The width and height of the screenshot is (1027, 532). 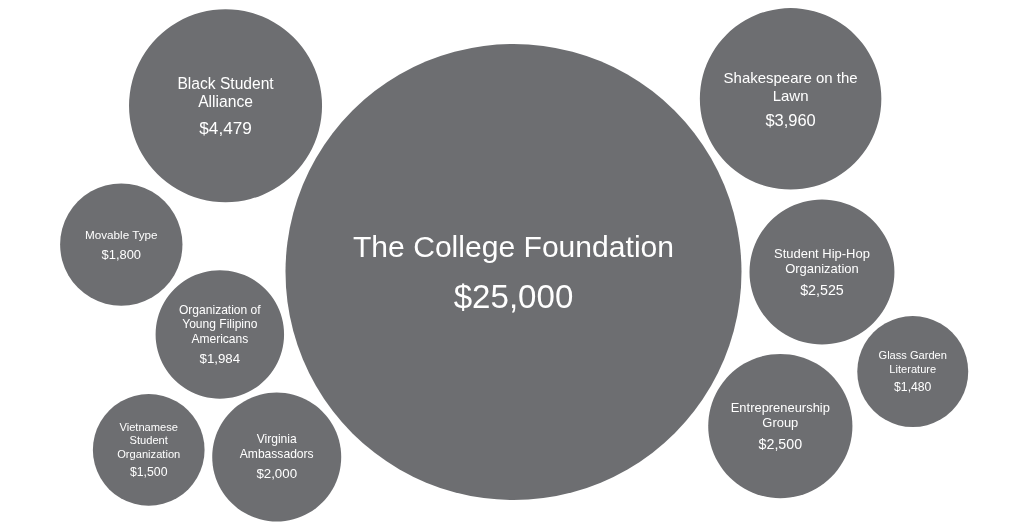 What do you see at coordinates (513, 246) in the screenshot?
I see `category-label: The College Foundation` at bounding box center [513, 246].